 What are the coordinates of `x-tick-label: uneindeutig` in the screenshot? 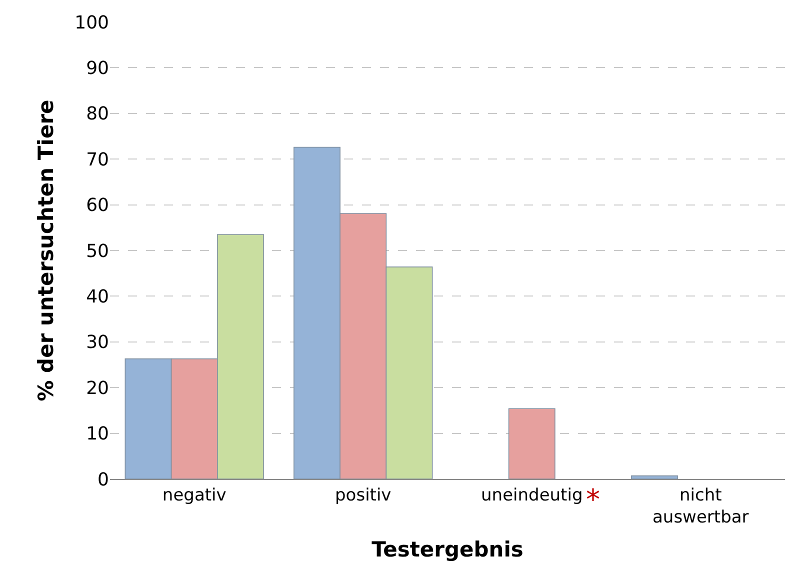 It's located at (532, 495).